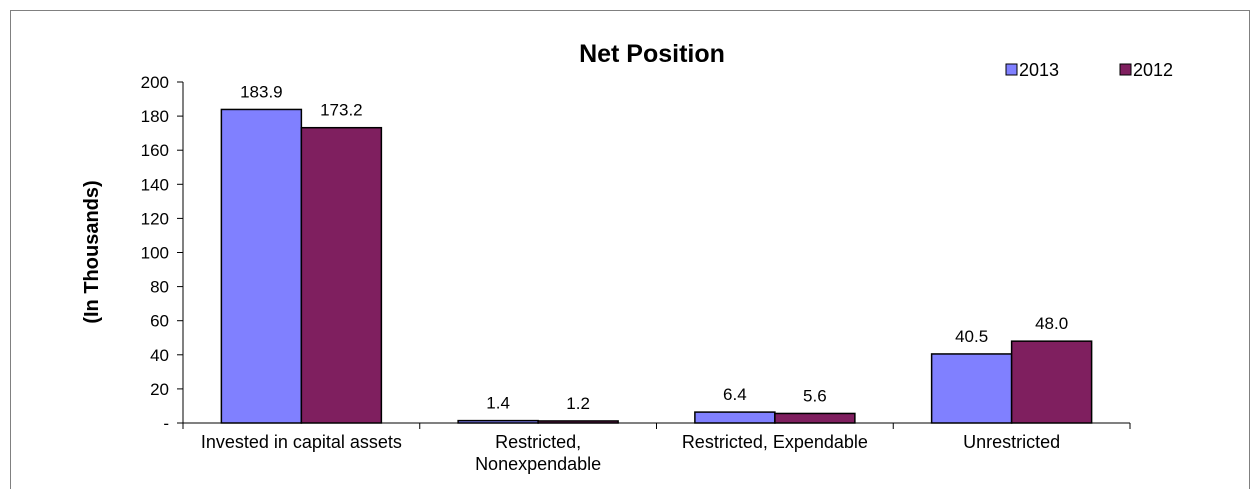  I want to click on legend-swatch-2012, so click(1125, 69).